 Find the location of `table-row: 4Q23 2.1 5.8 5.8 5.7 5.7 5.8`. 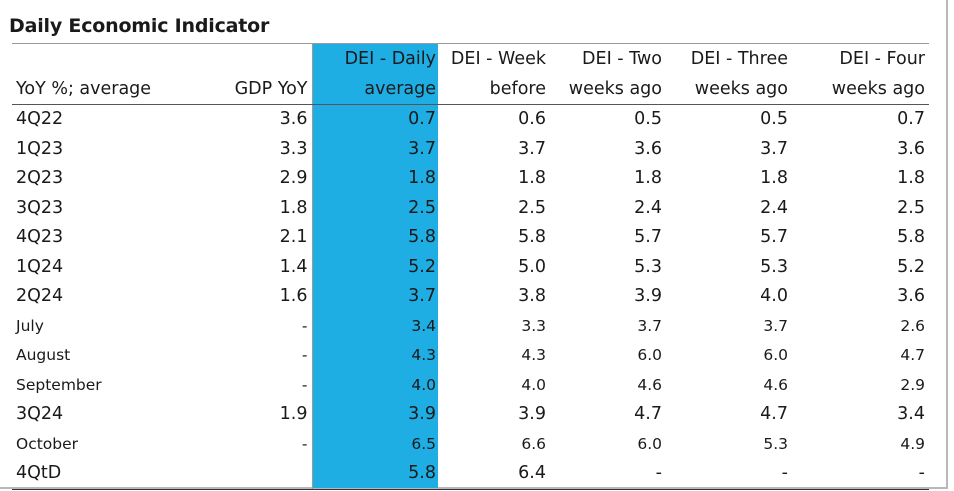

table-row: 4Q23 2.1 5.8 5.8 5.7 5.7 5.8 is located at coordinates (470, 238).